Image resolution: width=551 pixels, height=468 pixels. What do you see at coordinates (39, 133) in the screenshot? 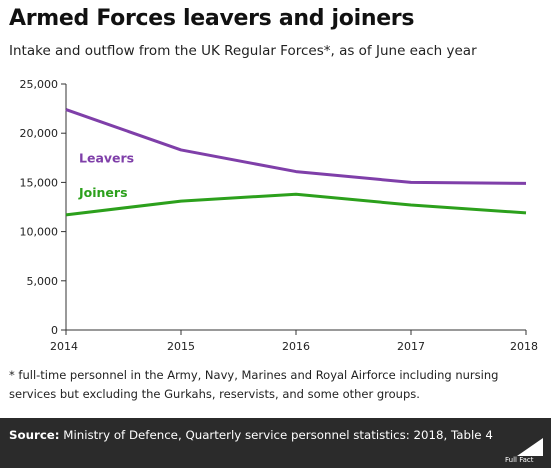
I see `y-tick-label: 20,000` at bounding box center [39, 133].